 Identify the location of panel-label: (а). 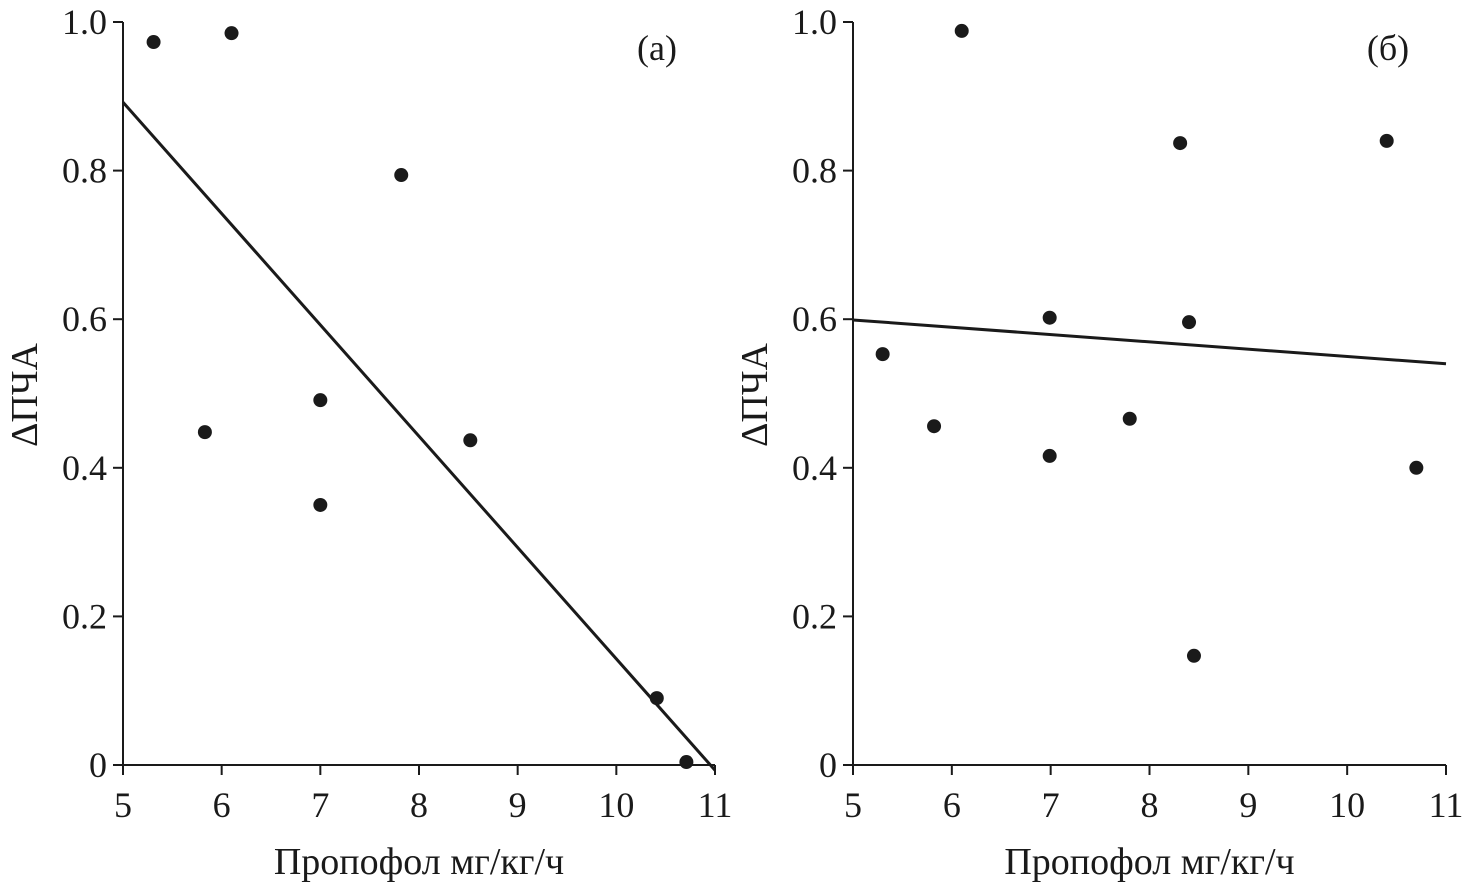
(657, 48).